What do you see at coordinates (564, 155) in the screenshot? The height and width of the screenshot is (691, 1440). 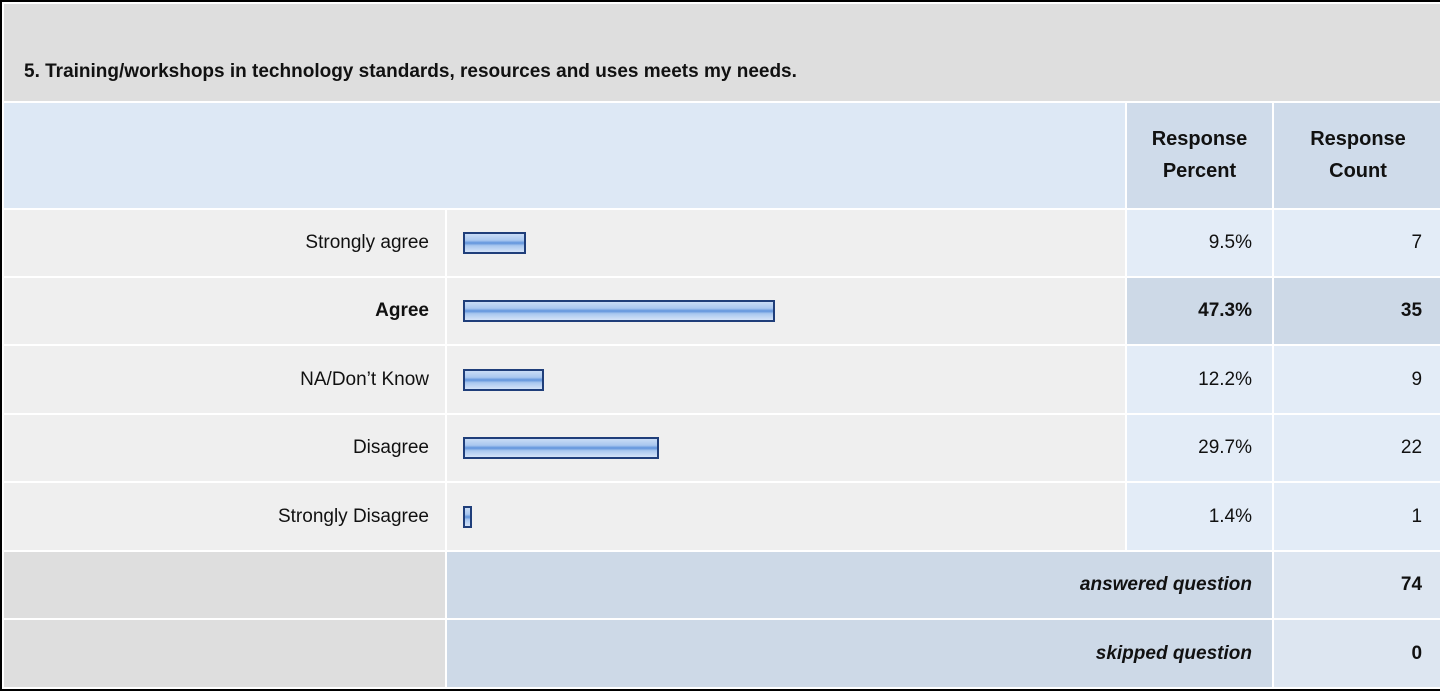 I see `header-blank` at bounding box center [564, 155].